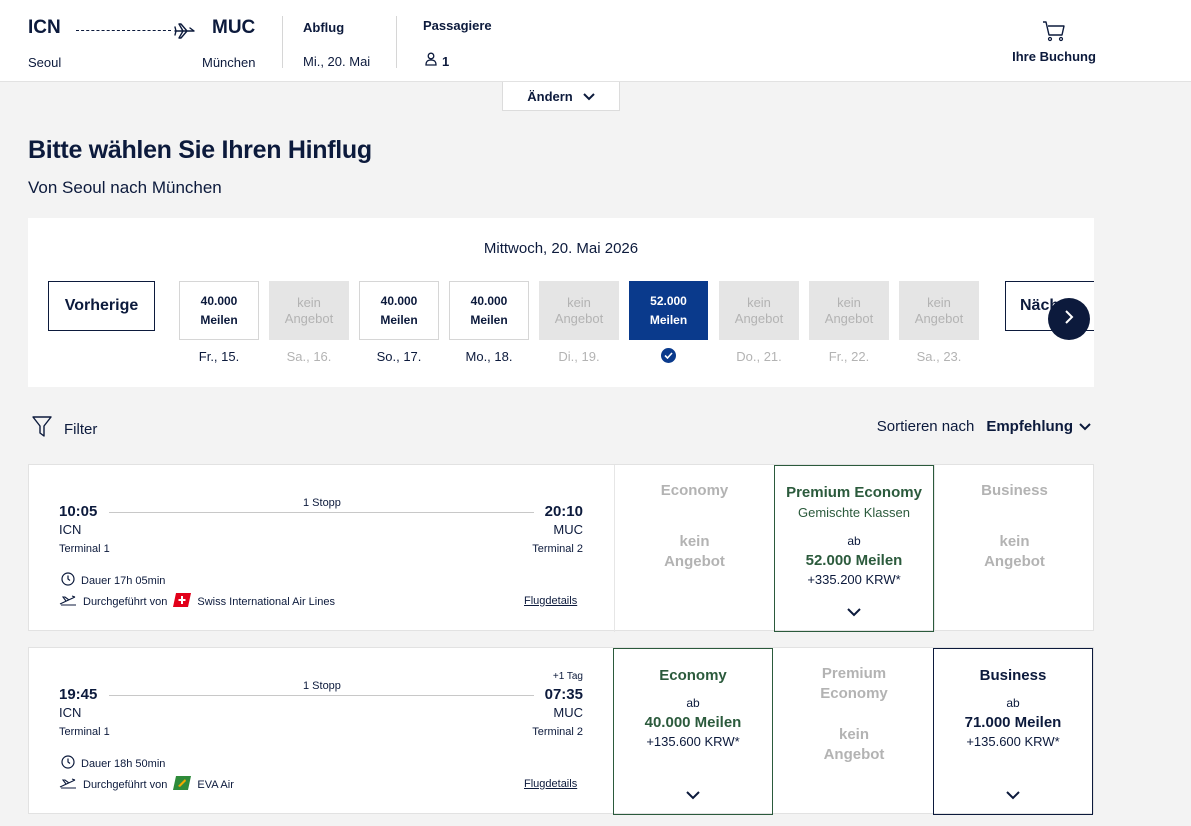 The image size is (1191, 826). Describe the element at coordinates (939, 356) in the screenshot. I see `date-label: Sa., 23.` at that location.